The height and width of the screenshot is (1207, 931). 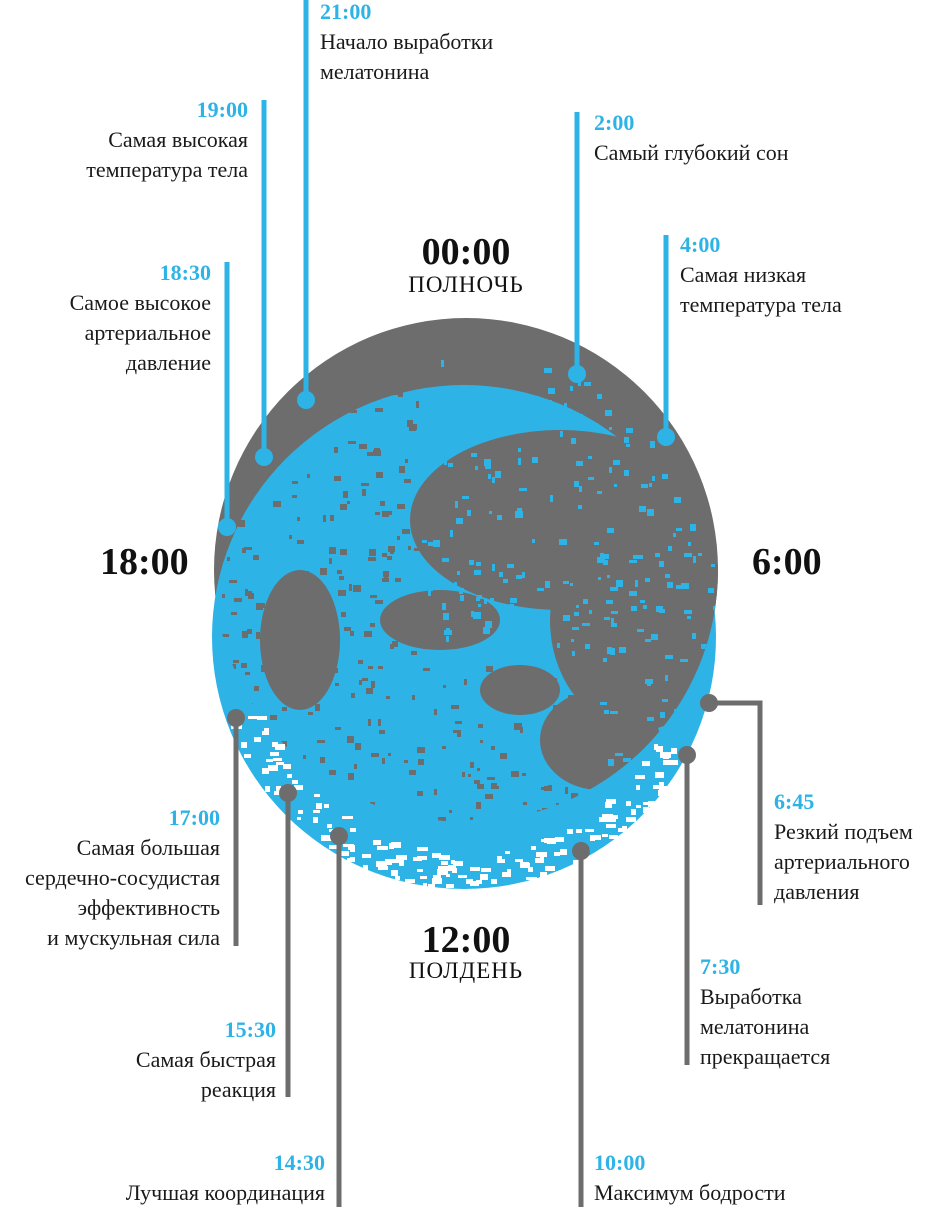 What do you see at coordinates (122, 877) in the screenshot?
I see `event-description-line: сердечно-сосудистая` at bounding box center [122, 877].